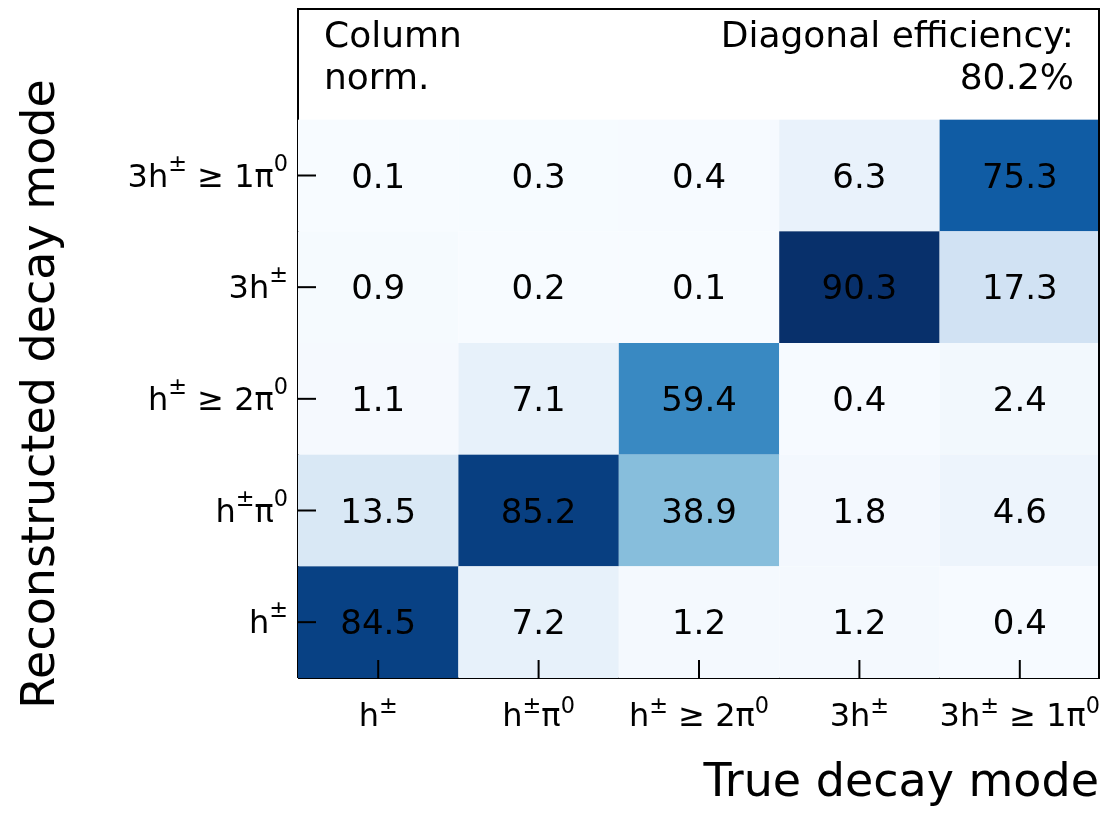  What do you see at coordinates (217, 395) in the screenshot?
I see `y-tick-label: h$^{±}$ ≥ 2π$^{0}$` at bounding box center [217, 395].